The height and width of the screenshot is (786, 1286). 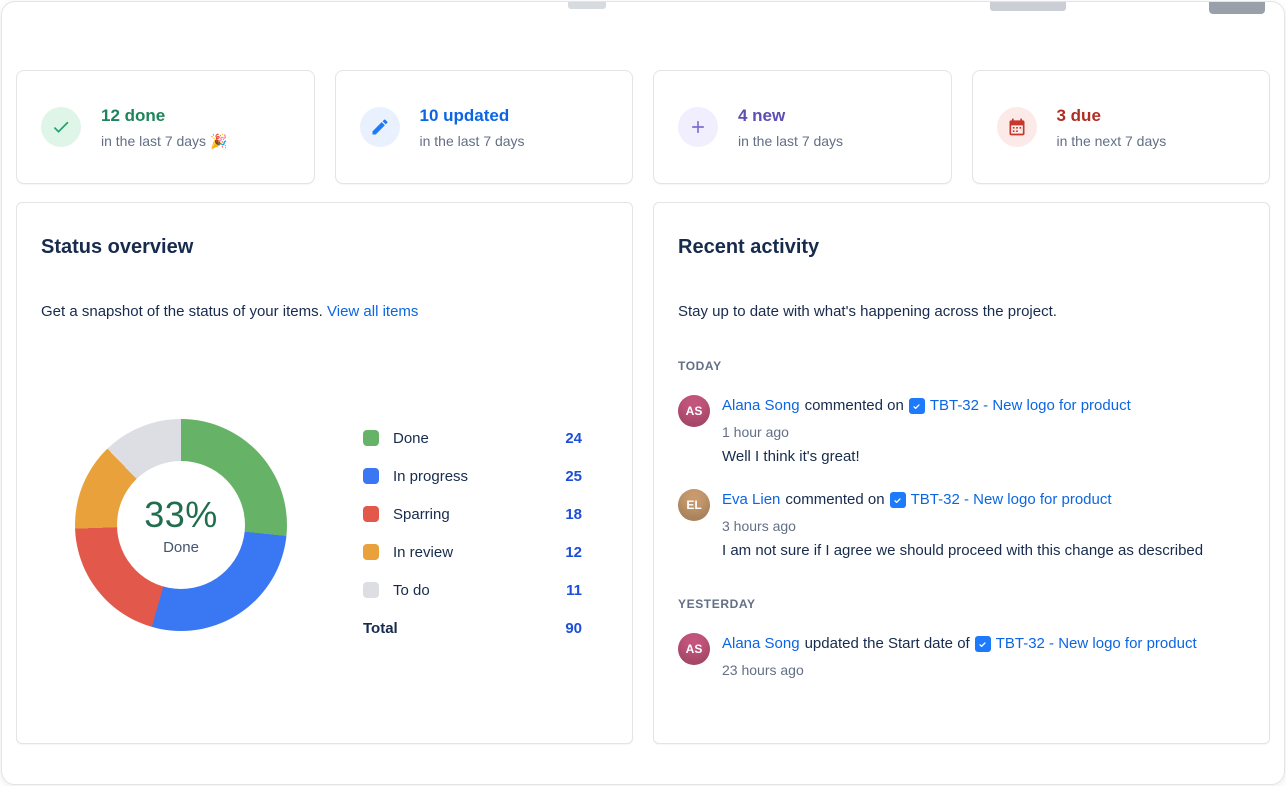 I want to click on stat-card: 4 new in the last 7 days, so click(x=802, y=127).